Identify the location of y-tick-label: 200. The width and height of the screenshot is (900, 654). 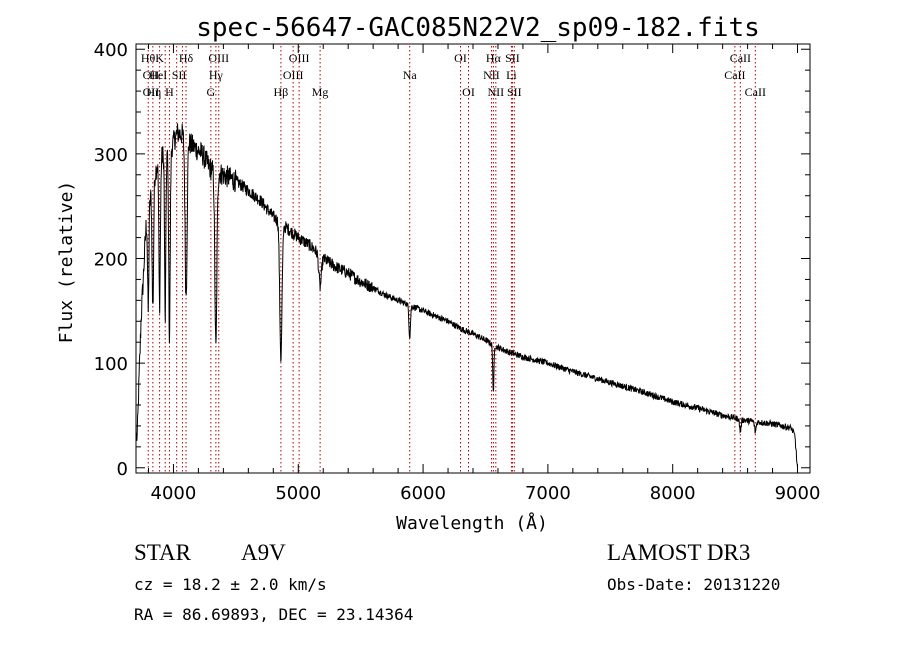
(111, 260).